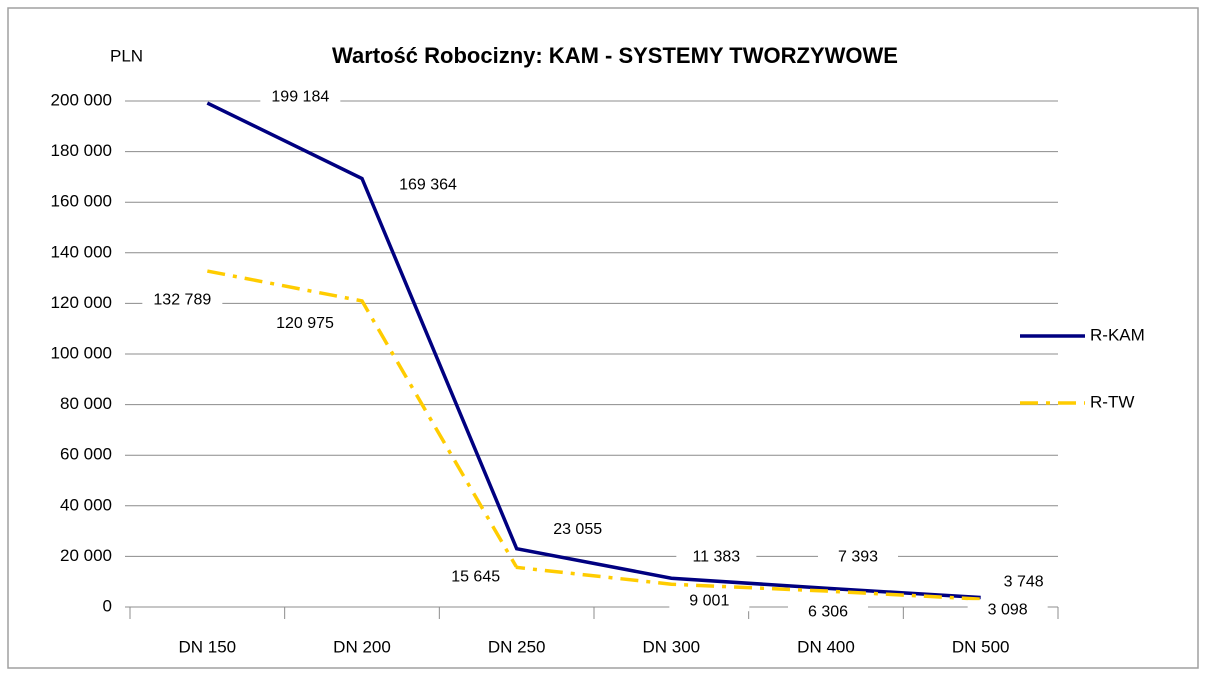 The width and height of the screenshot is (1210, 673). Describe the element at coordinates (81, 201) in the screenshot. I see `y-tick-label: 160 000` at that location.